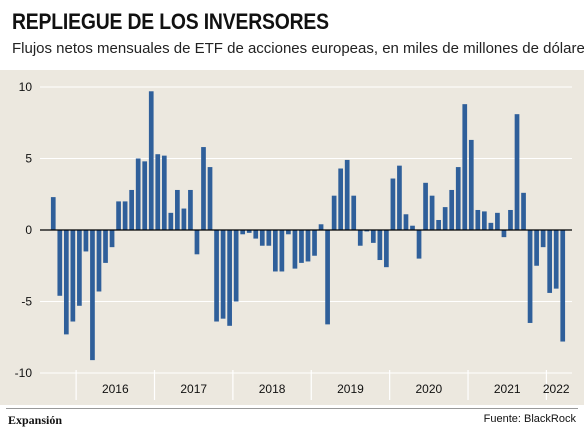 This screenshot has height=434, width=584. I want to click on y-tick-label: -5, so click(26, 302).